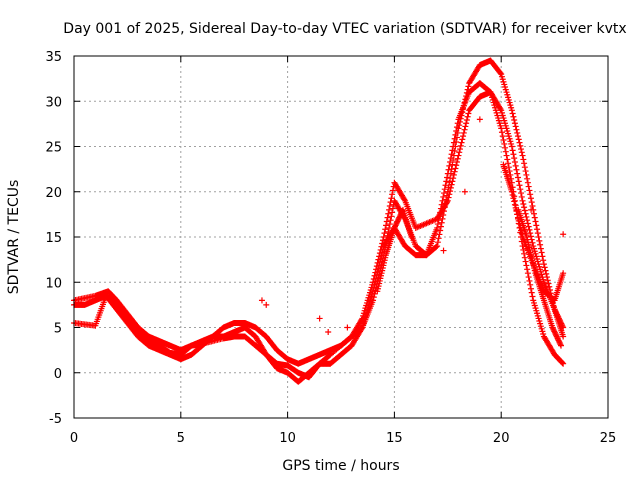  What do you see at coordinates (540, 277) in the screenshot?
I see `series-track-f` at bounding box center [540, 277].